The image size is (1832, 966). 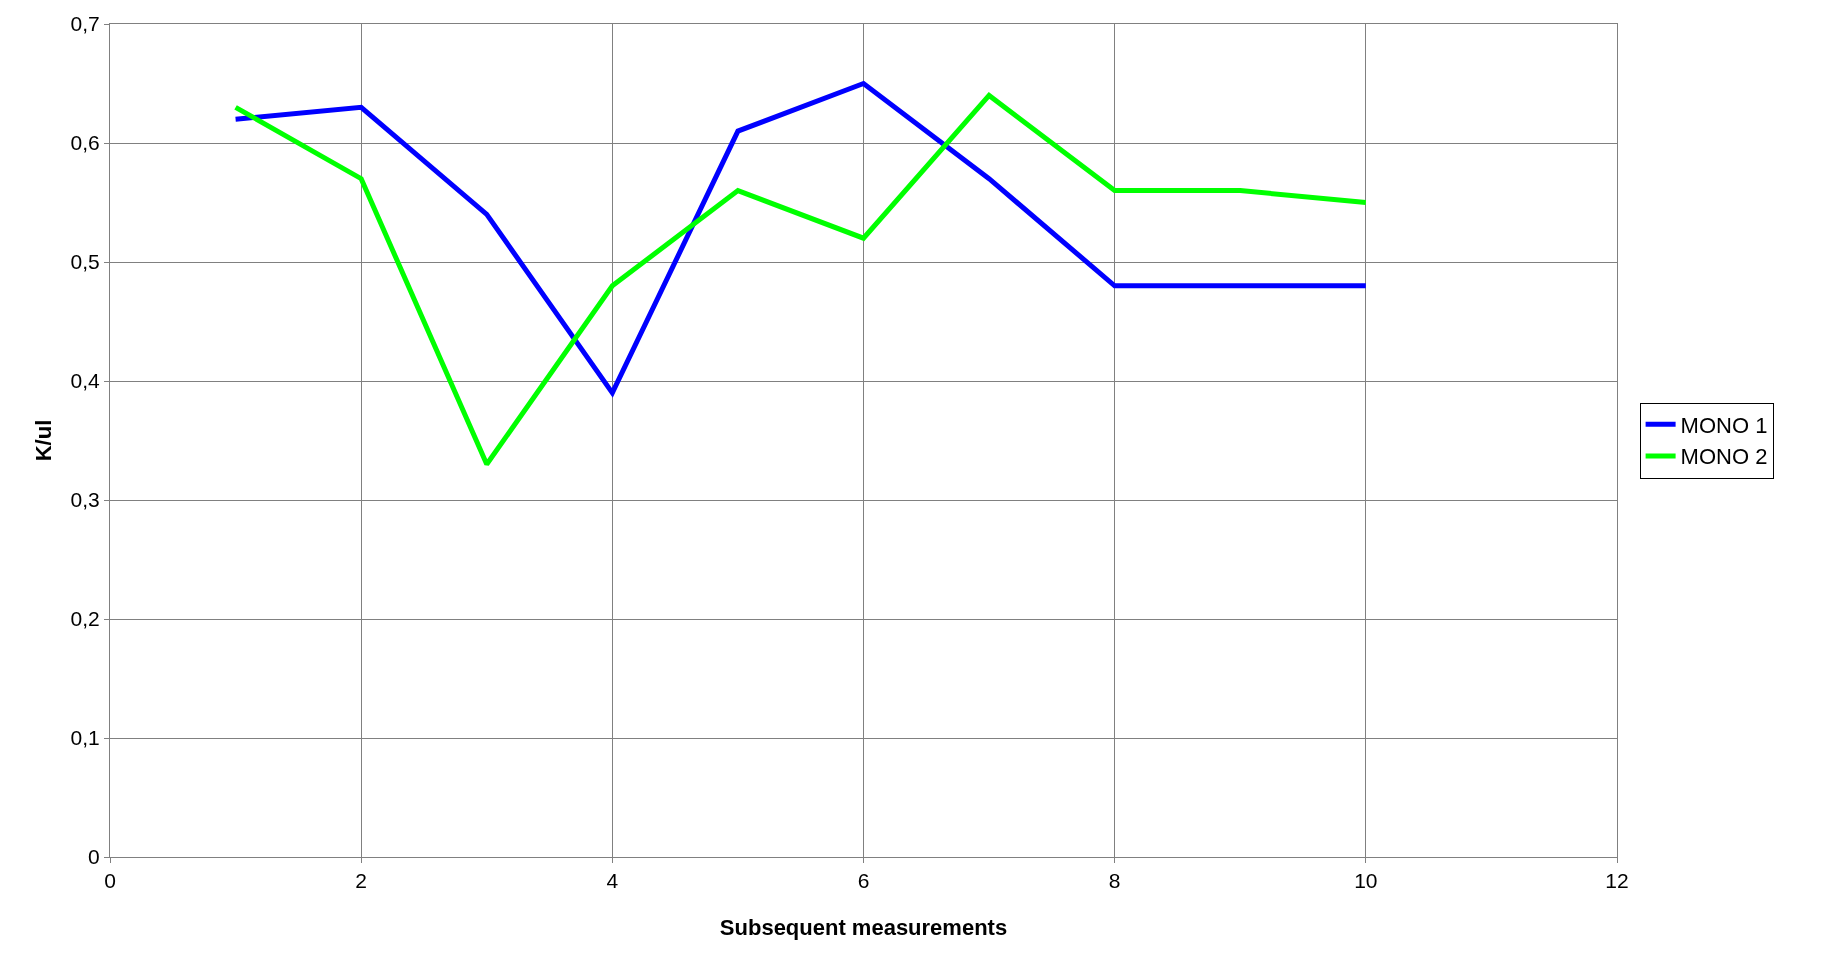 I want to click on x-tick-label: 8, so click(x=1114, y=881).